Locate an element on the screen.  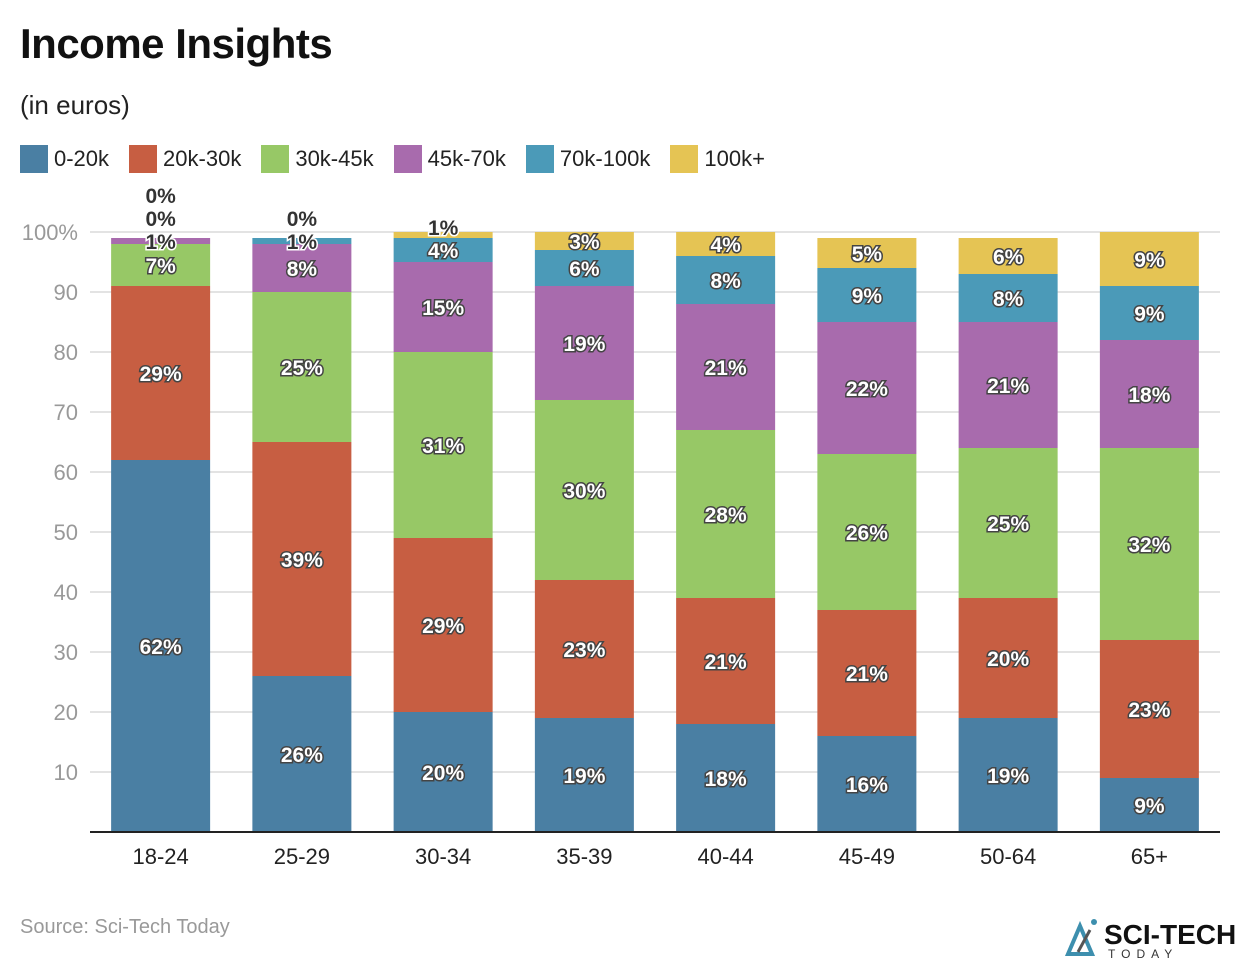
x-tick-label: 45-49 is located at coordinates (867, 856).